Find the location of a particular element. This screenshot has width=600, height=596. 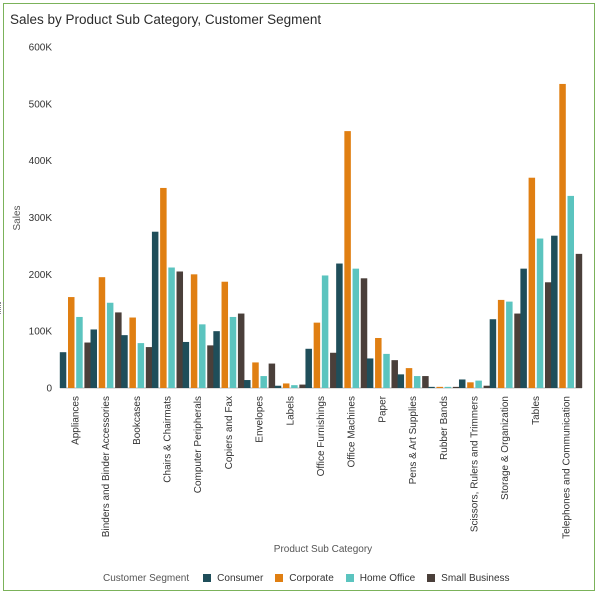

legend-item-small-business: Small Business is located at coordinates (468, 578).